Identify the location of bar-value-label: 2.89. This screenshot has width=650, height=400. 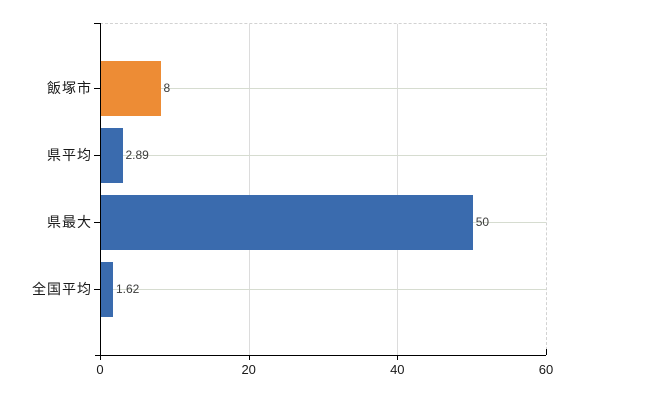
(137, 155).